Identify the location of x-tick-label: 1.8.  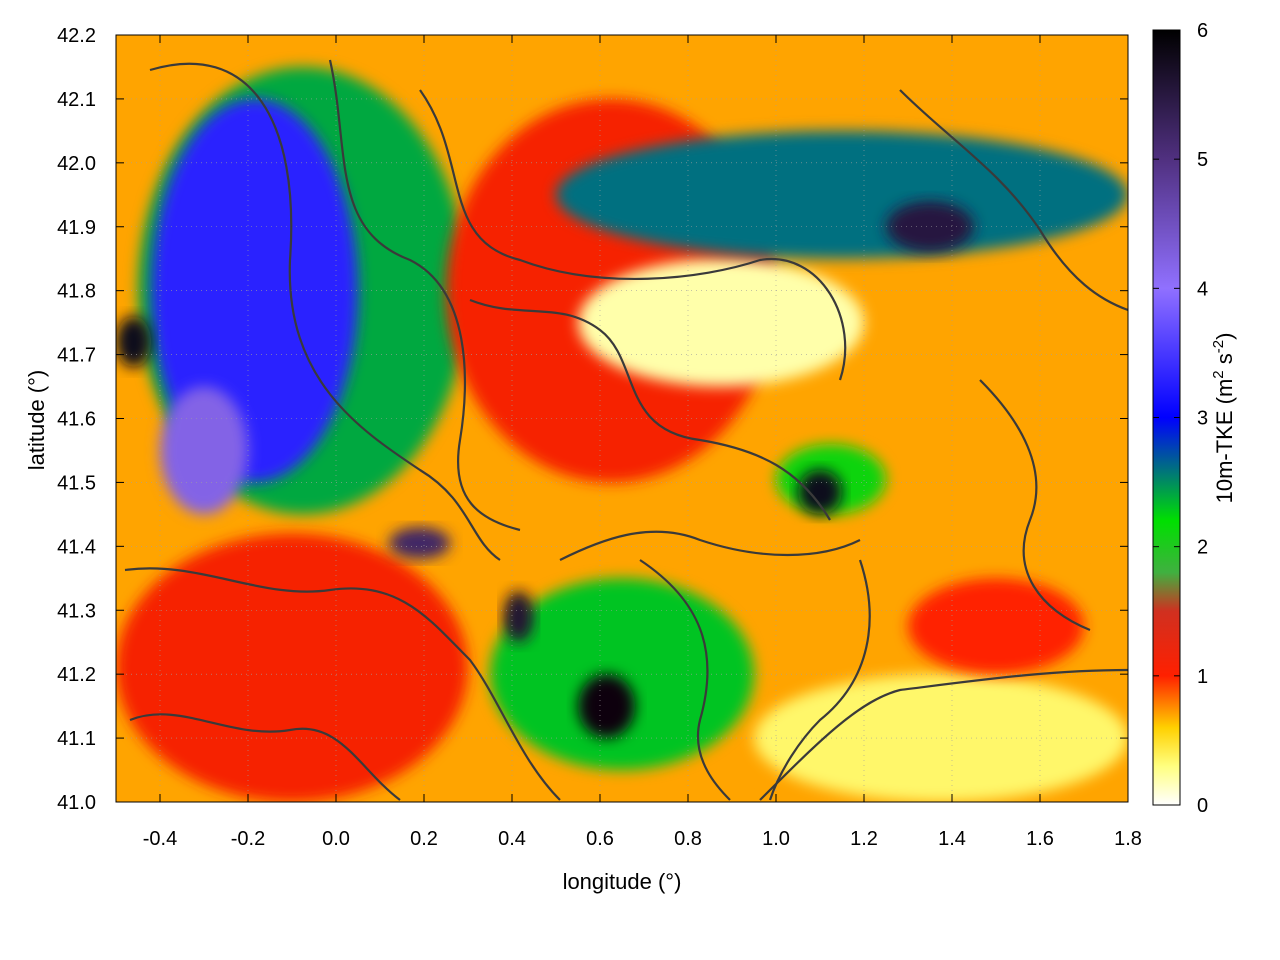
(1128, 839).